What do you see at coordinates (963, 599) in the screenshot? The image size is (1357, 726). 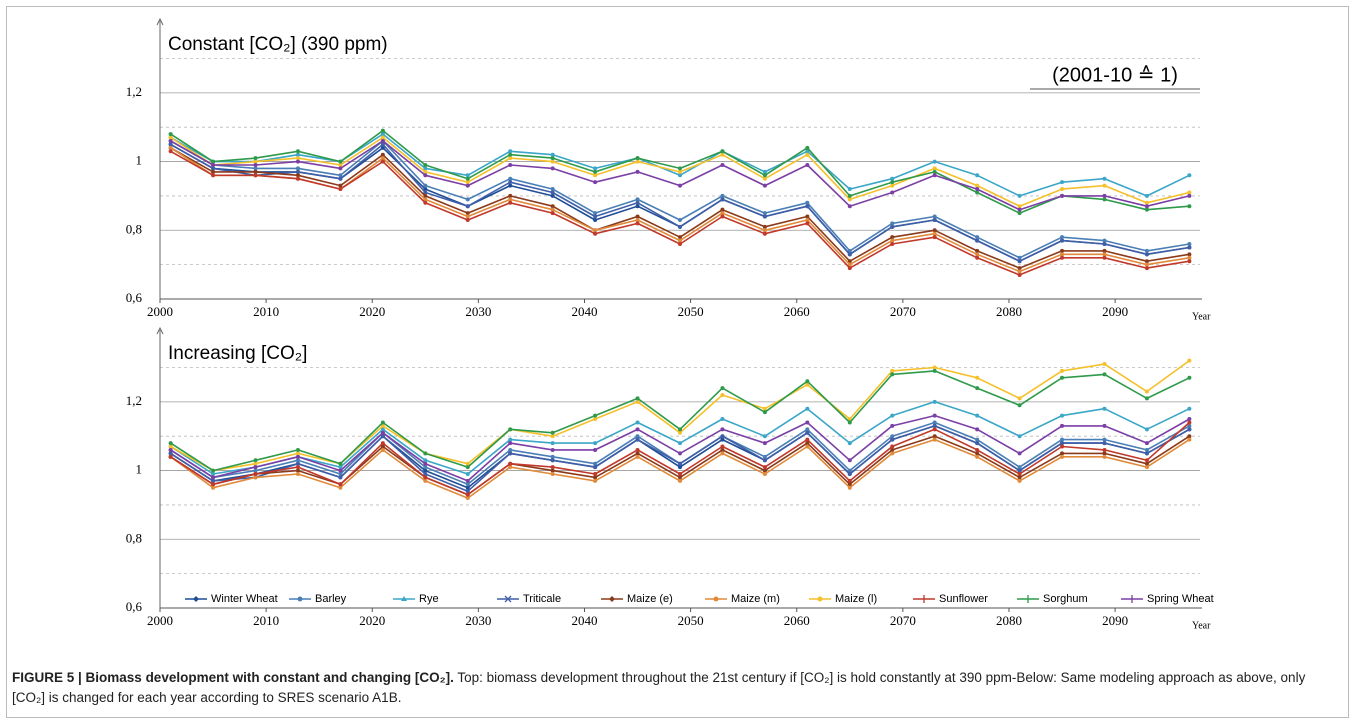 I see `legend-label: Sunflower` at bounding box center [963, 599].